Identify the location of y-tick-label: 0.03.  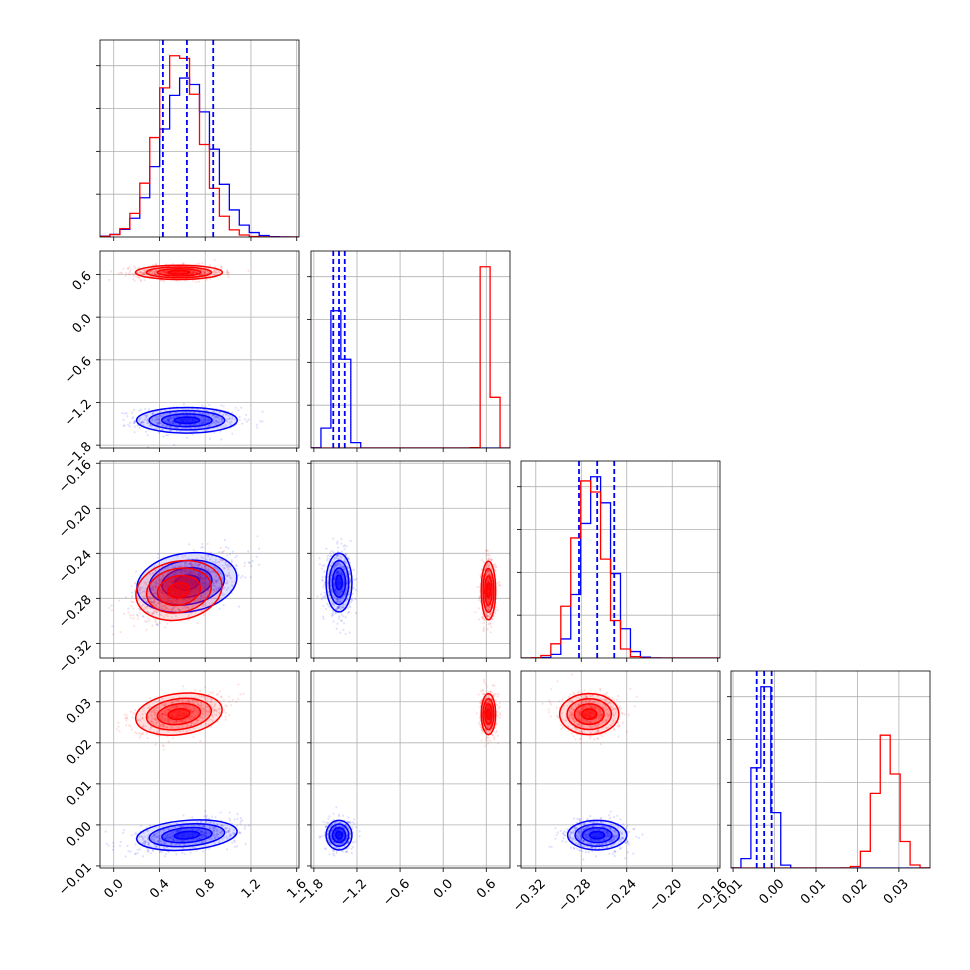
(79, 711).